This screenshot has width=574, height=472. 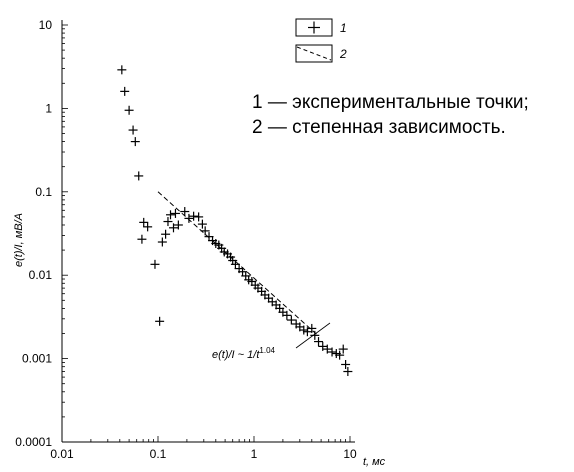 What do you see at coordinates (350, 454) in the screenshot?
I see `x-tick-label-3: 10` at bounding box center [350, 454].